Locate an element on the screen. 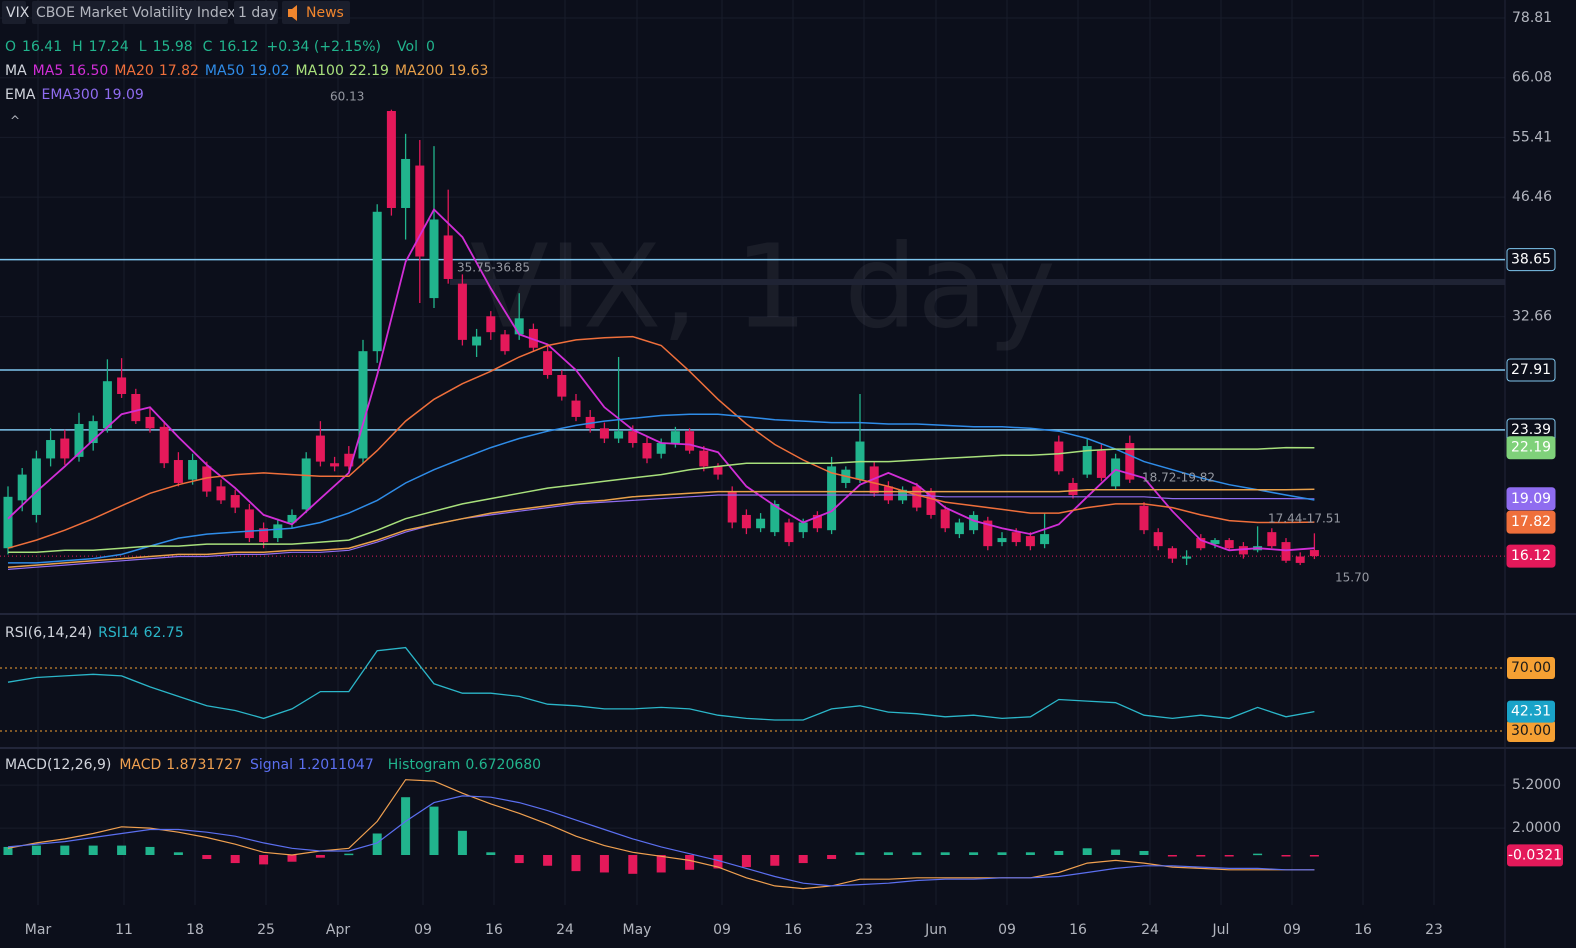  legend-item: C is located at coordinates (208, 47).